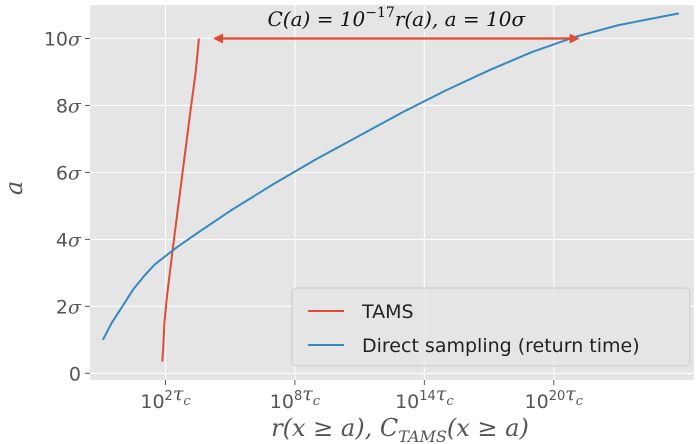 This screenshot has height=444, width=700. What do you see at coordinates (69, 307) in the screenshot?
I see `y-tick-label: 2σ` at bounding box center [69, 307].